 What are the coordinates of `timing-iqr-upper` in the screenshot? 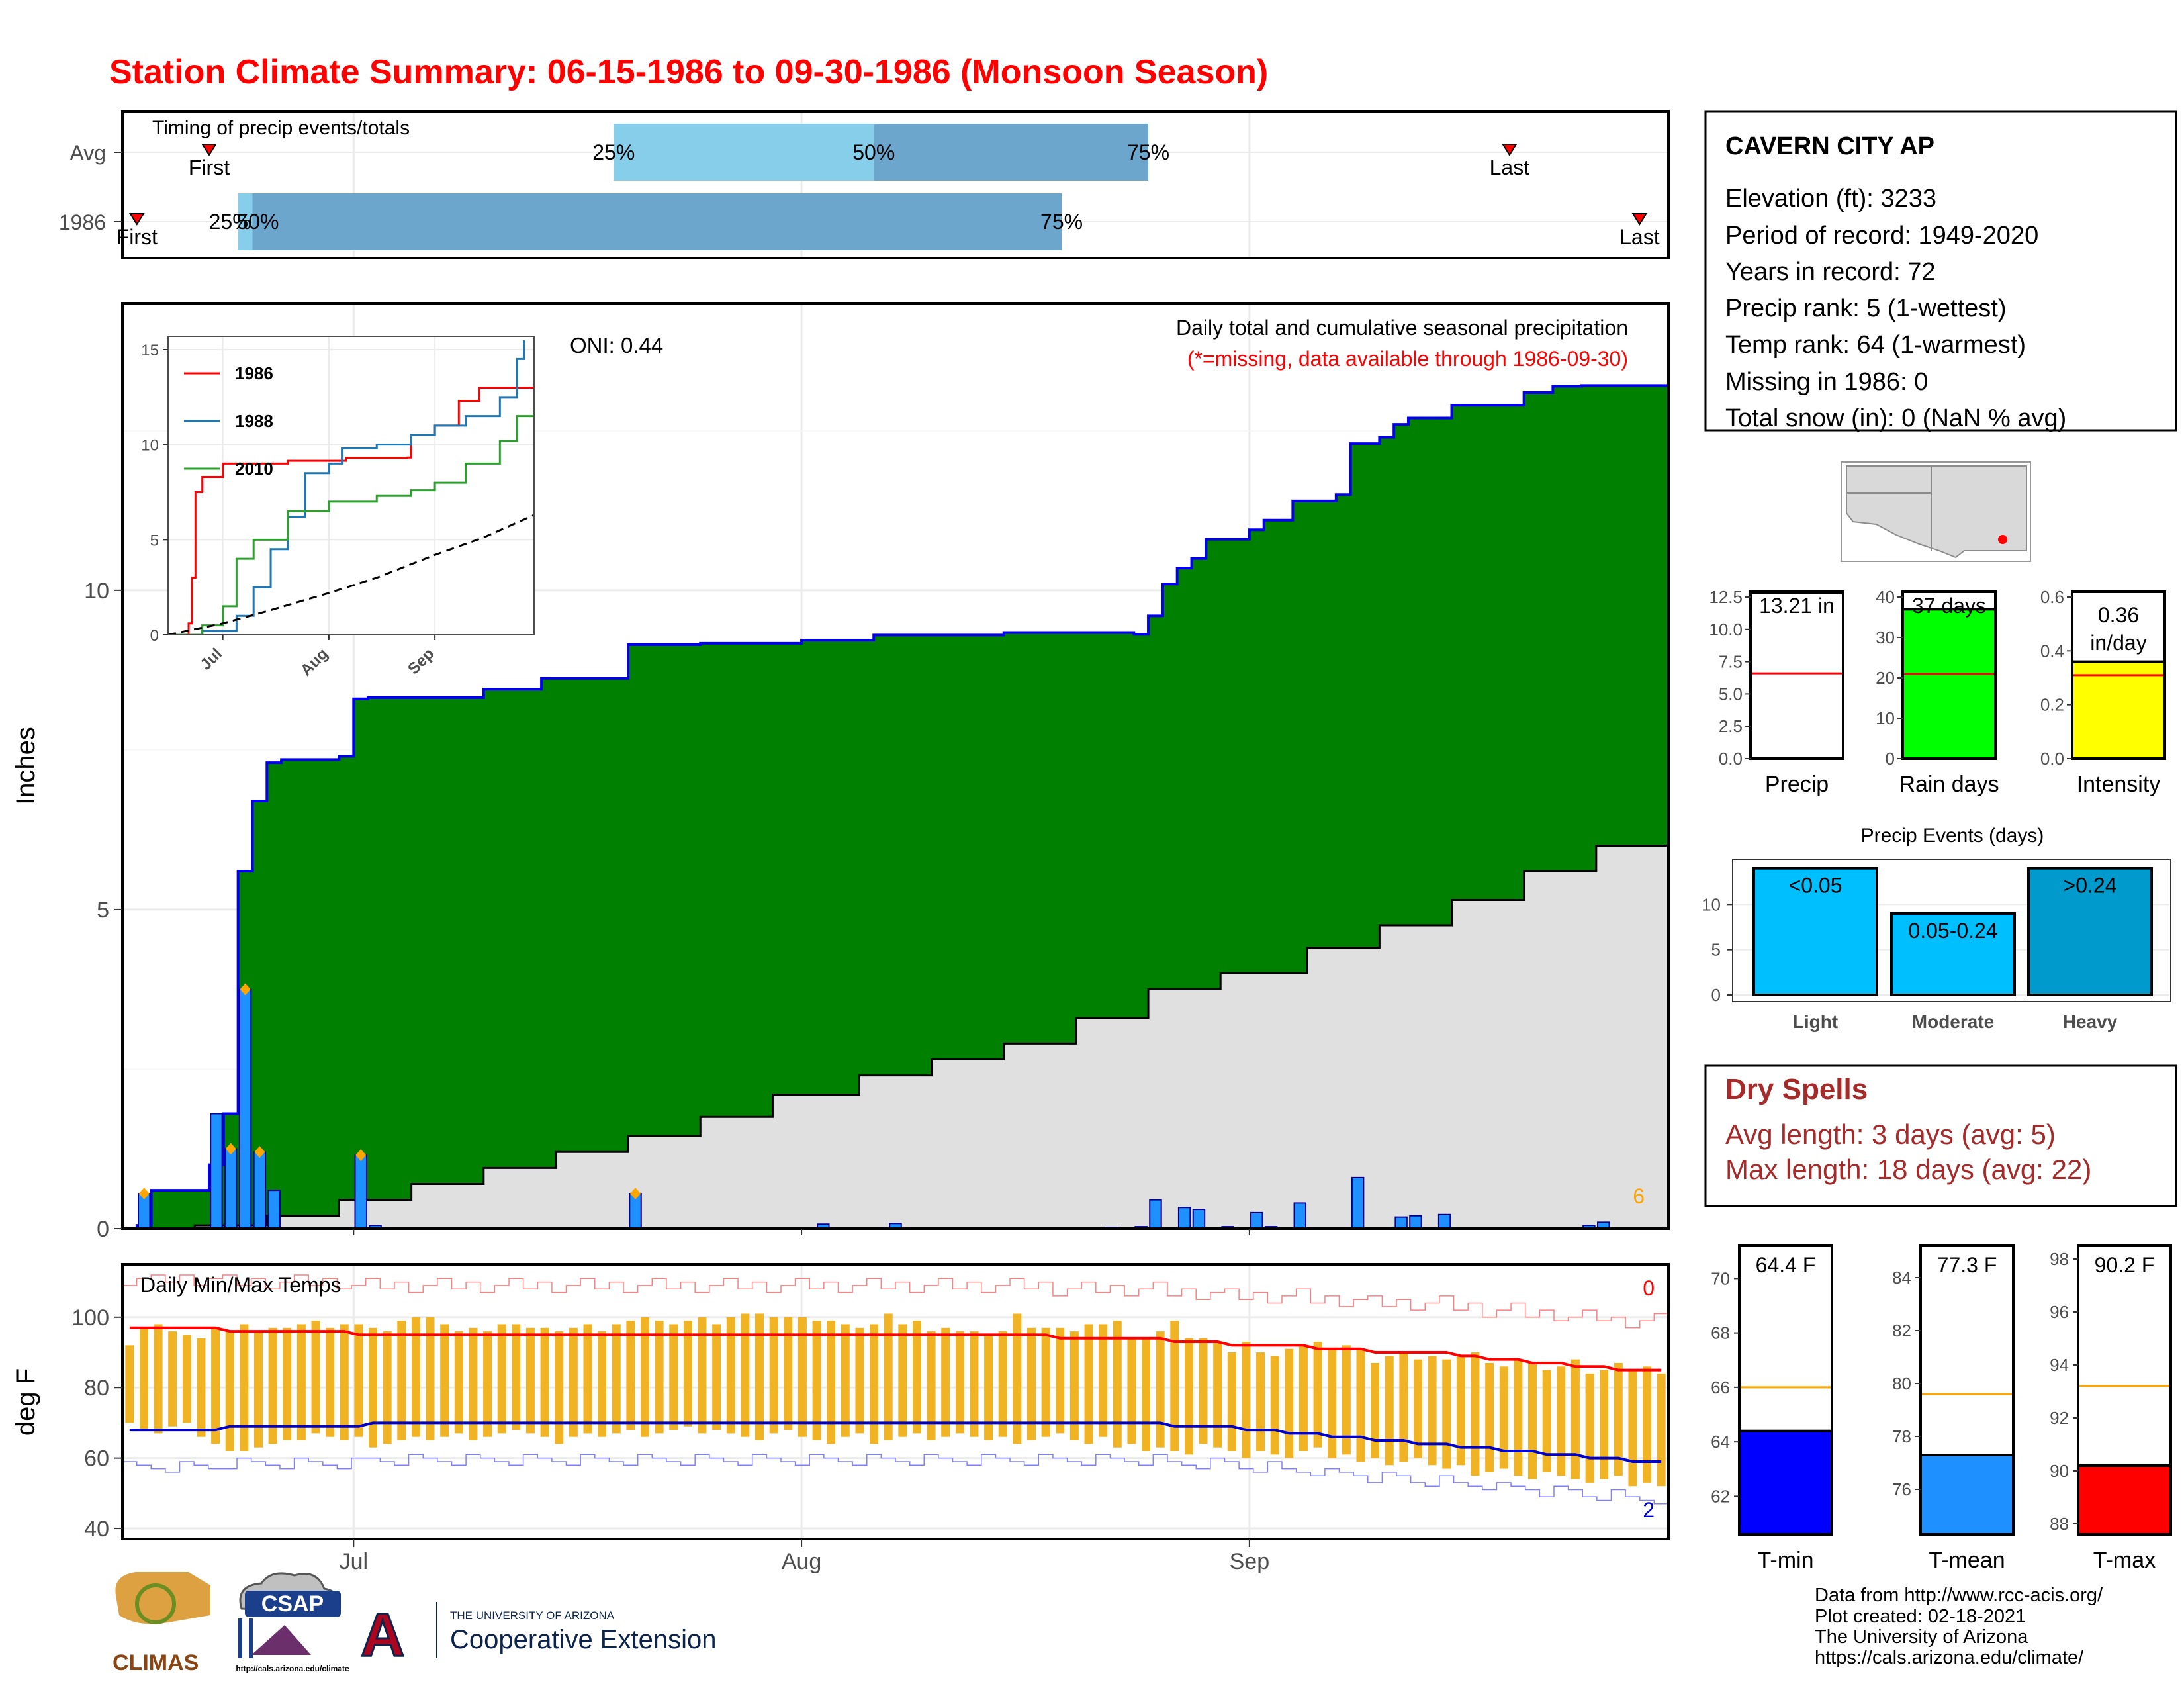 It's located at (657, 221).